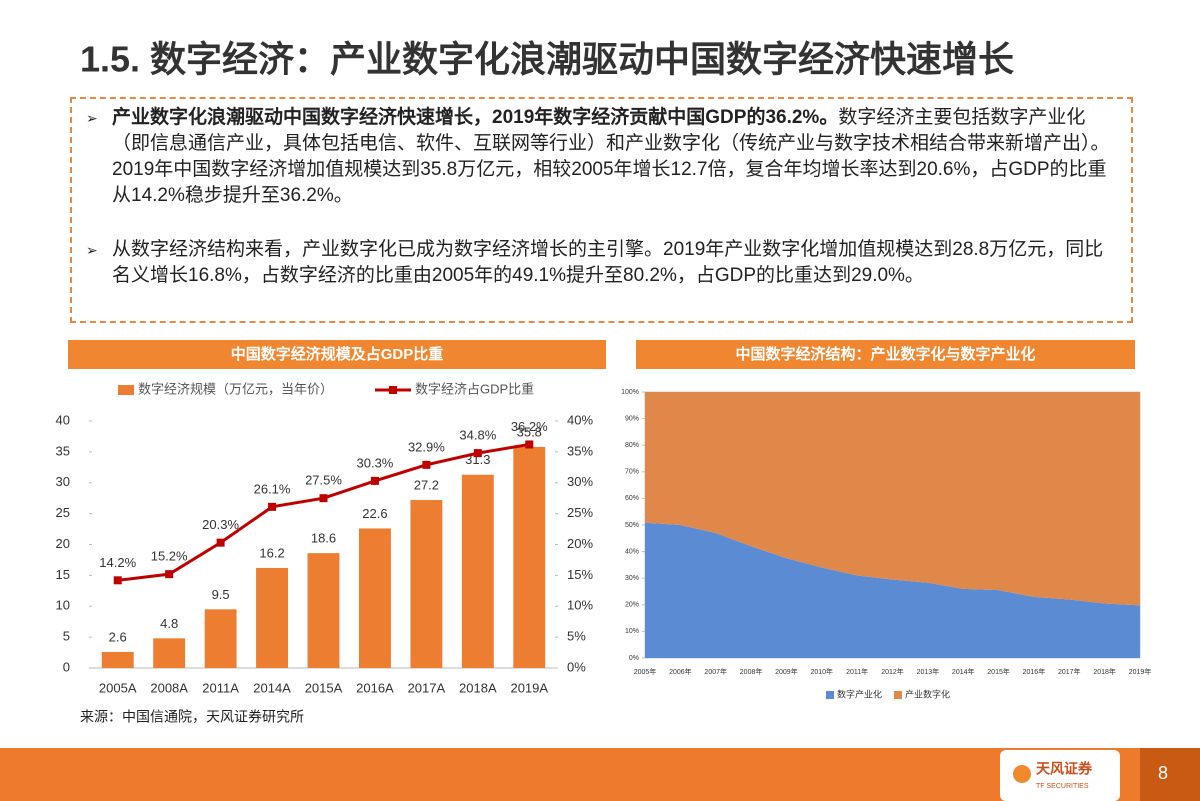  I want to click on data-label: 34.8%, so click(477, 435).